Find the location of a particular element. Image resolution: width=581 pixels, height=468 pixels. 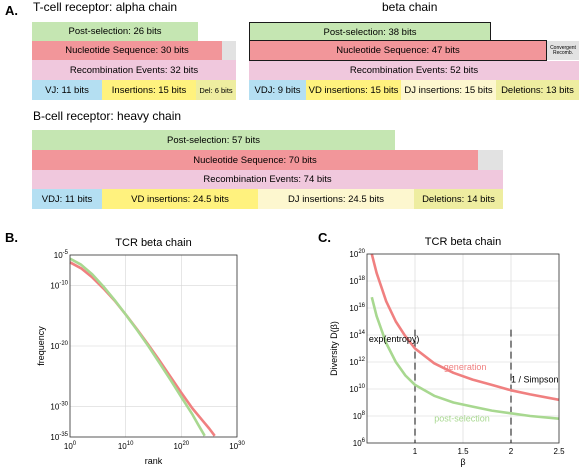

heavy-chain-title: B-cell receptor: heavy chain is located at coordinates (107, 116).